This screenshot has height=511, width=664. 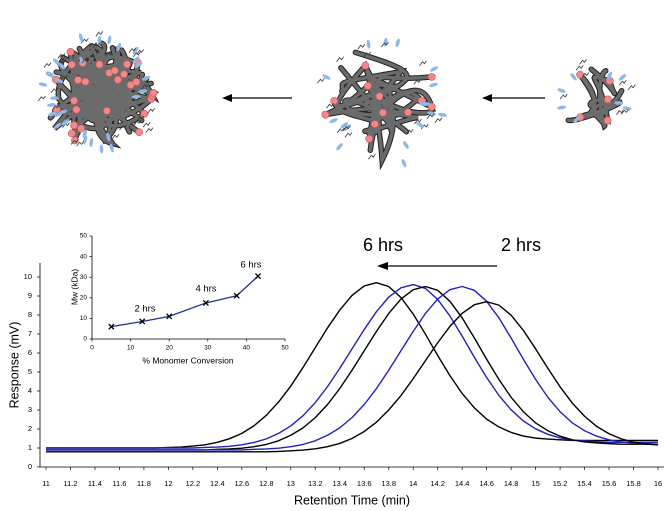 I want to click on x-tick-label: 14, so click(x=413, y=483).